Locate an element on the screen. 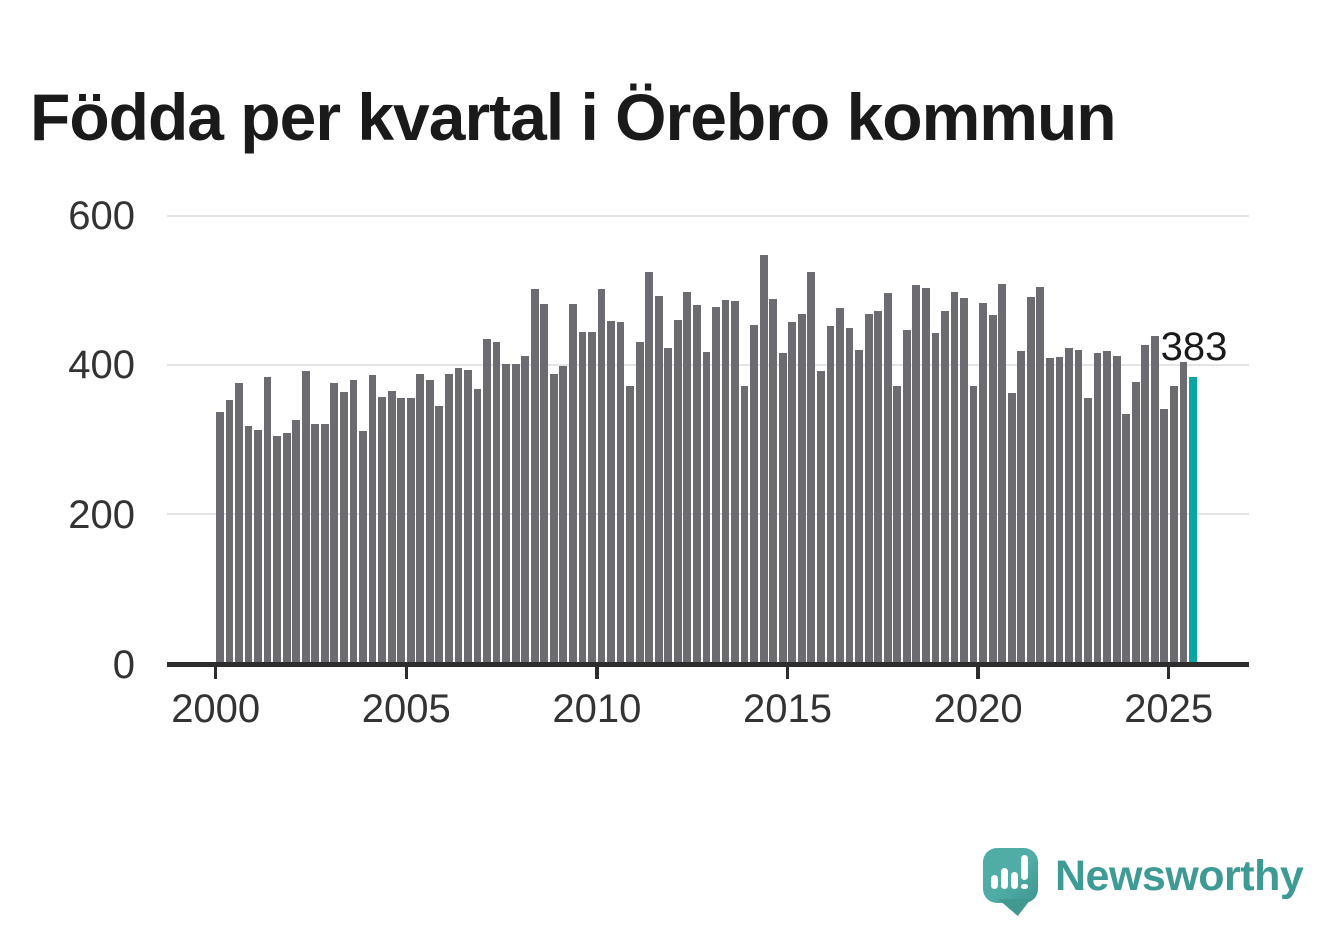 Image resolution: width=1322 pixels, height=939 pixels. newsworthy-bubble-icon is located at coordinates (1010, 882).